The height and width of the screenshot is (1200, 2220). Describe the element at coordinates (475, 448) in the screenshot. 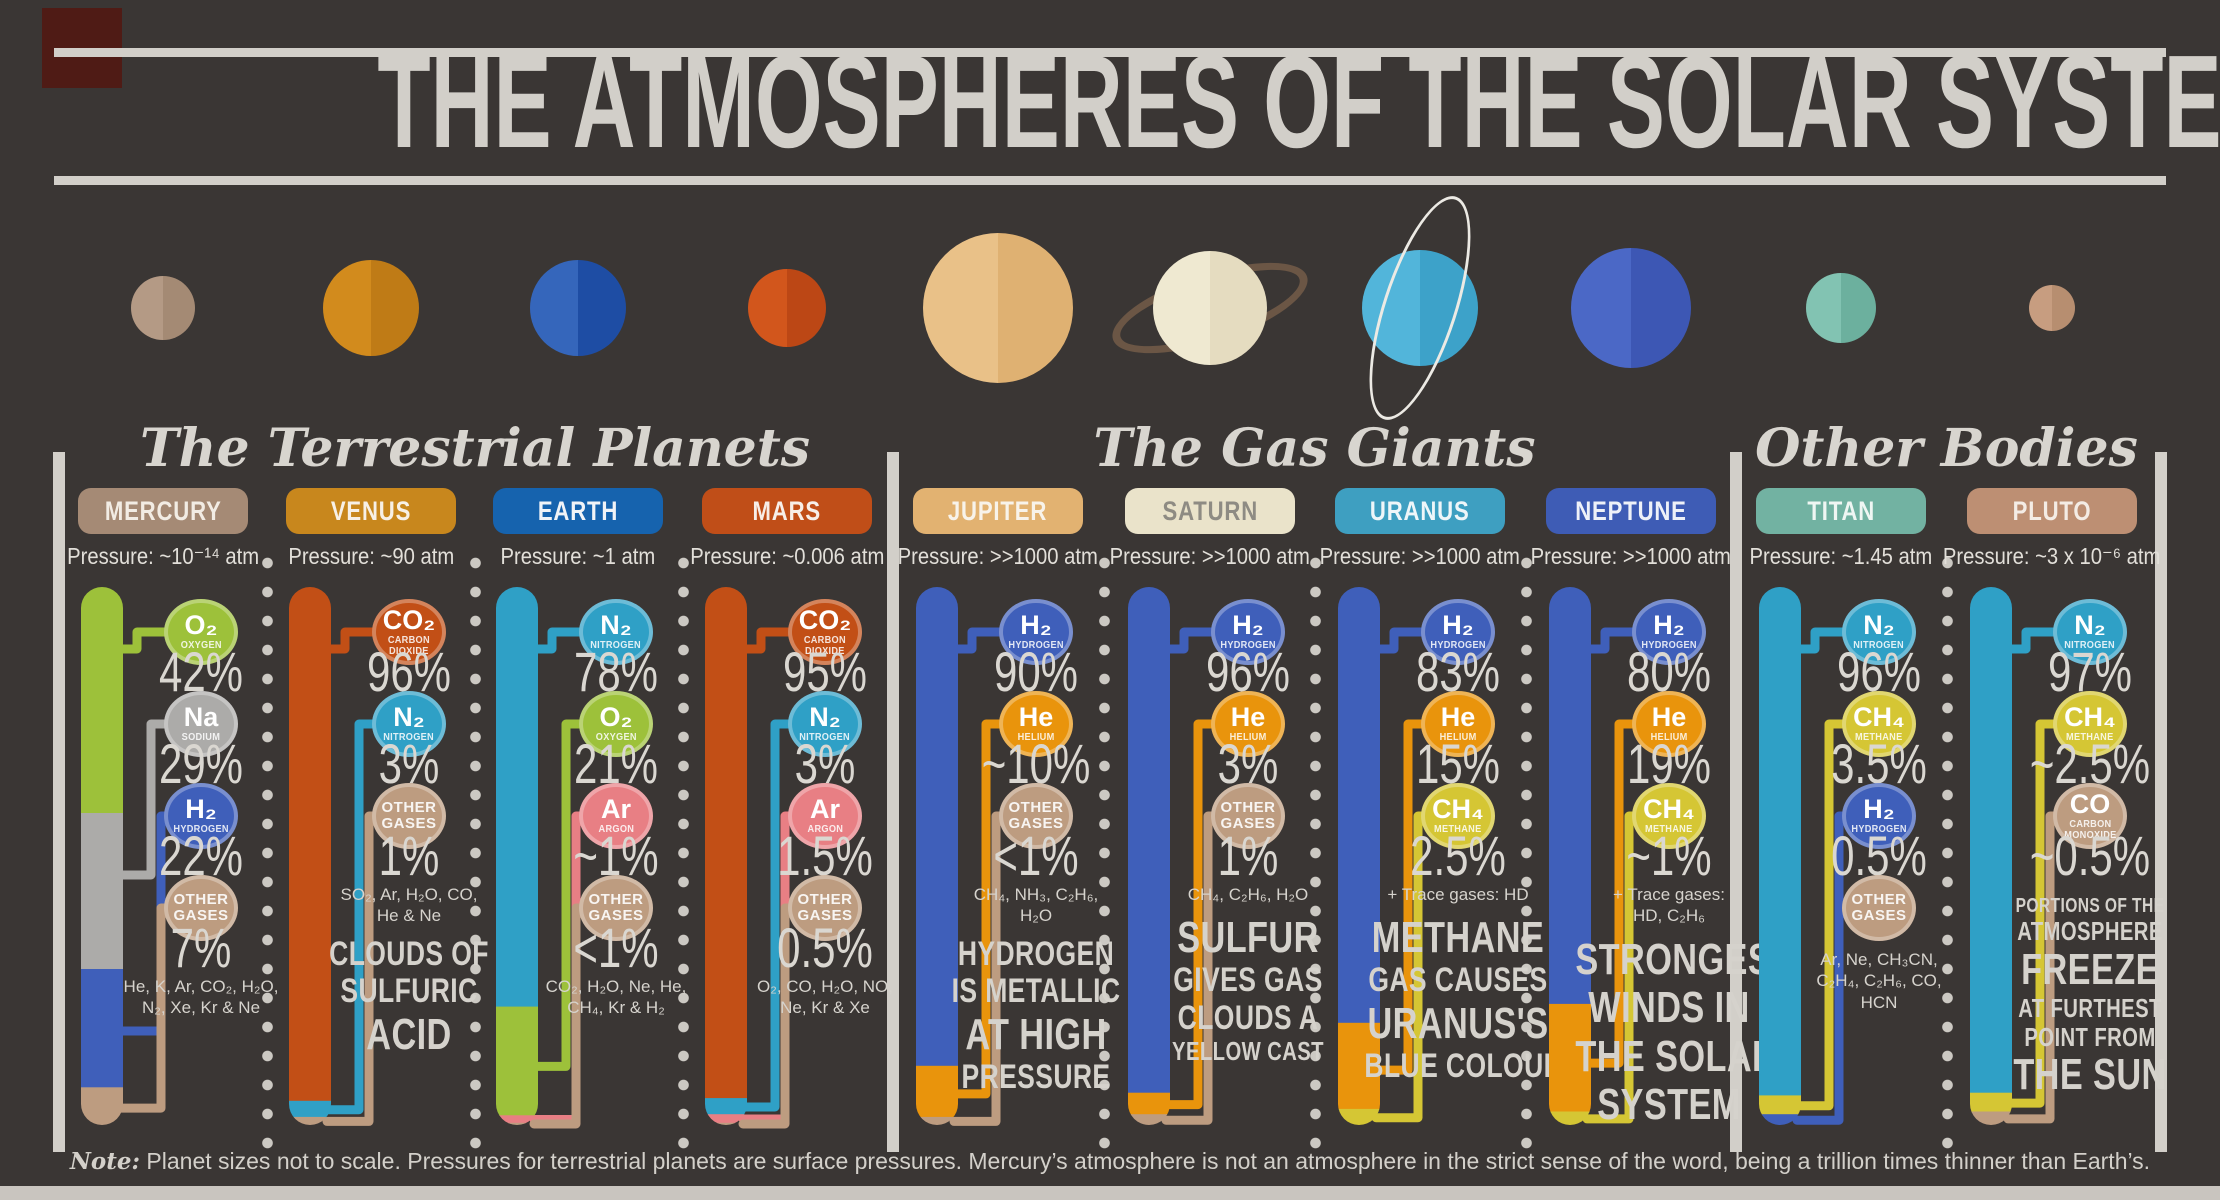

I see `group-title: The Terrestrial Planets` at that location.